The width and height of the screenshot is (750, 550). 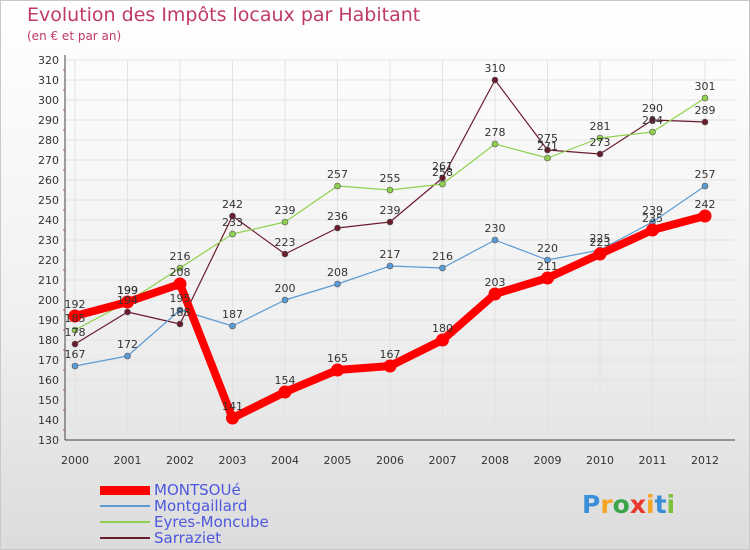 I want to click on chart-title: Evolution des Impôts locaux par Habitant, so click(x=224, y=15).